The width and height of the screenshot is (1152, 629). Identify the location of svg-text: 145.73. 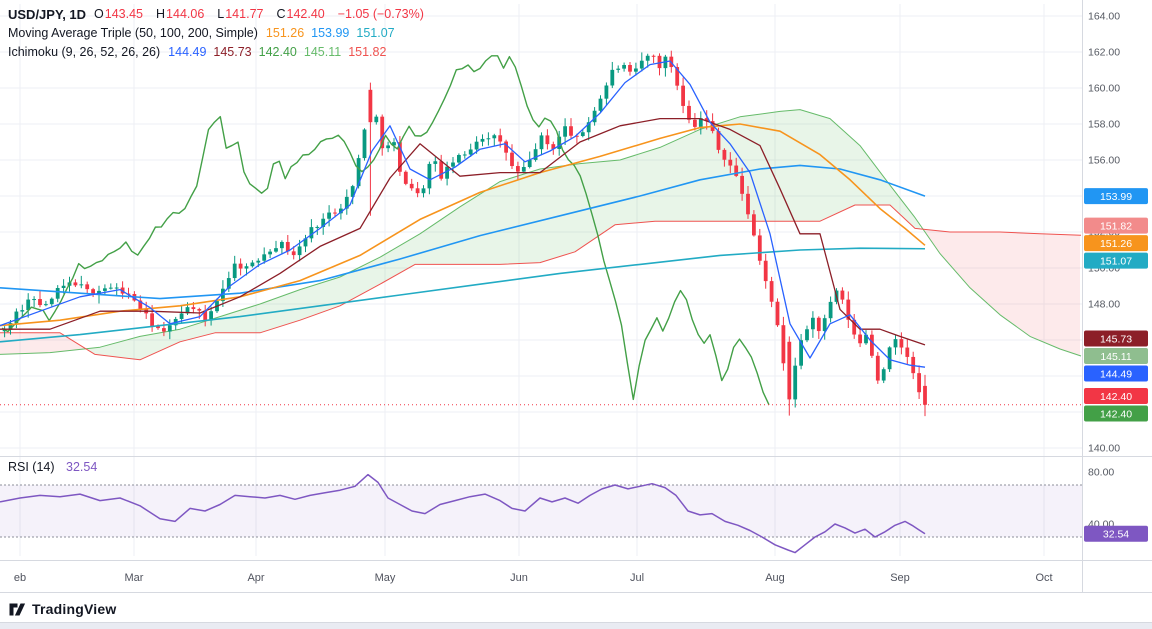
(1116, 339).